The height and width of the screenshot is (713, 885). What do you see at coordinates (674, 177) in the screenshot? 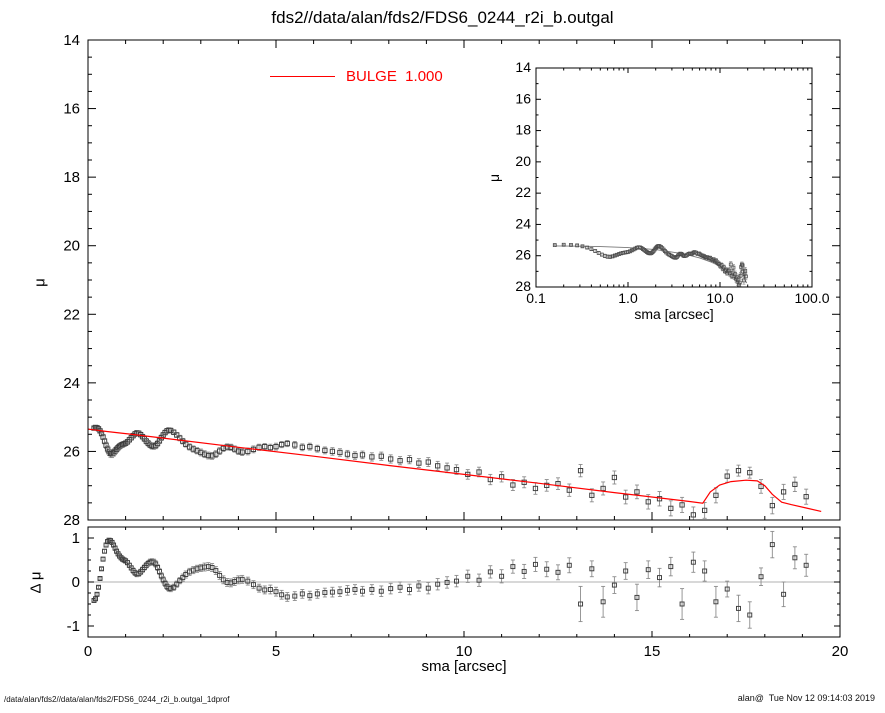
I see `inset-ticks` at bounding box center [674, 177].